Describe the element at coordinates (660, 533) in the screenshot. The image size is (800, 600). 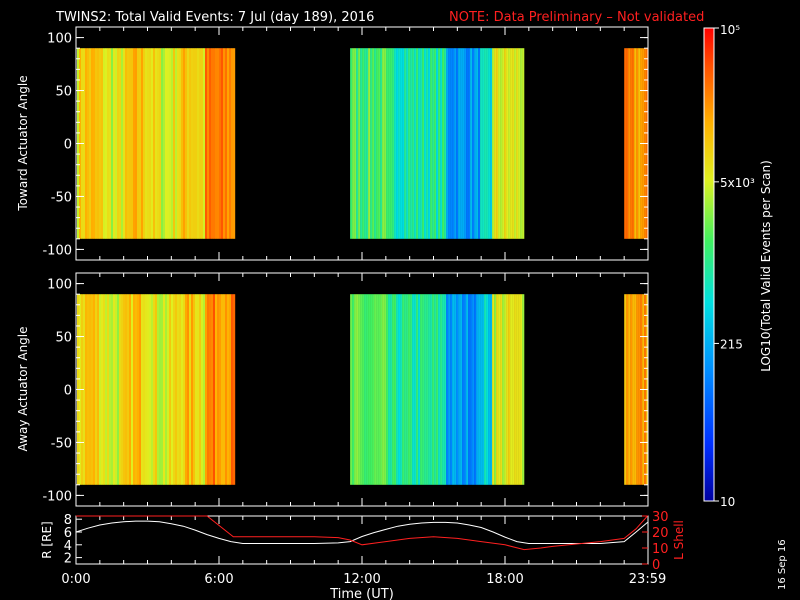
I see `lshell-tick-label: 20` at that location.